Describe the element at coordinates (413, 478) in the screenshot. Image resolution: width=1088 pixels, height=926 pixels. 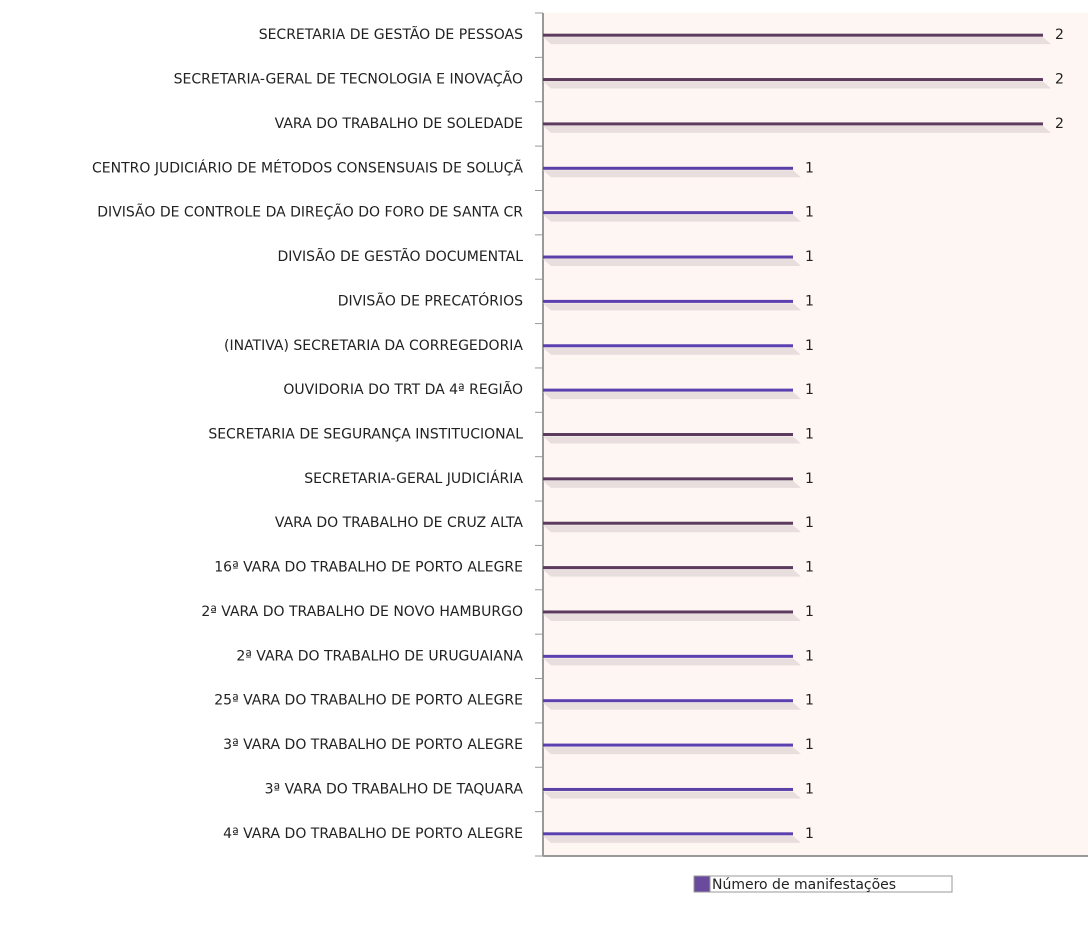
I see `y-tick-label: SECRETARIA-GERAL JUDICIÁRIA` at that location.